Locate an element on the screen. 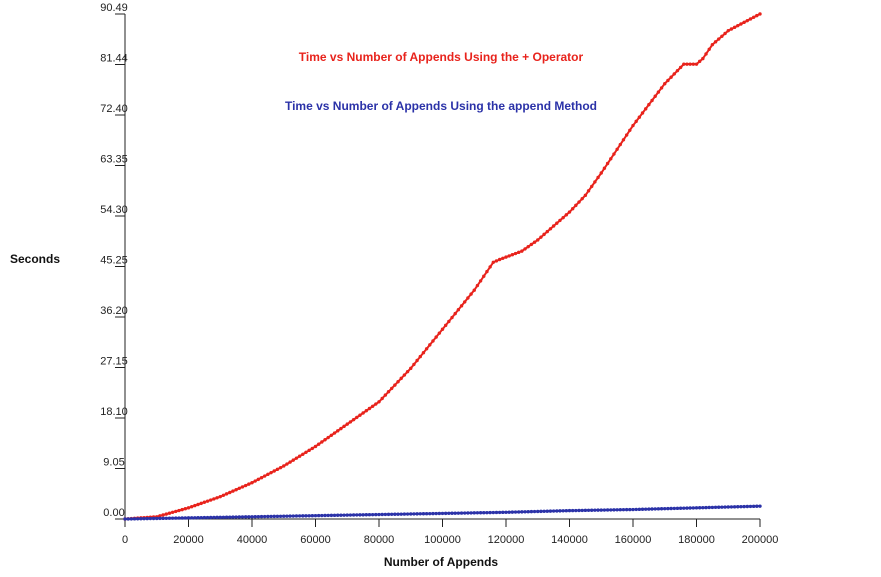  x-tick-label: 100000 is located at coordinates (442, 540).